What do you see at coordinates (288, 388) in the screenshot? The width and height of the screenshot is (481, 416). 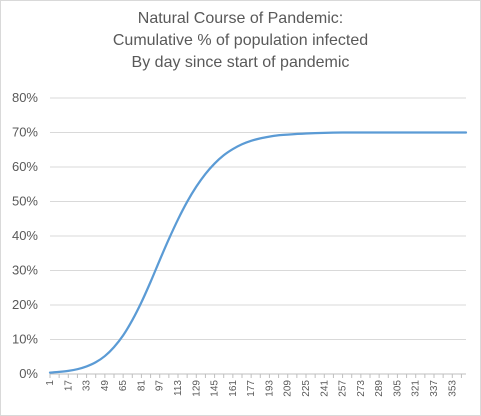 I see `x-tick-label: 209` at bounding box center [288, 388].